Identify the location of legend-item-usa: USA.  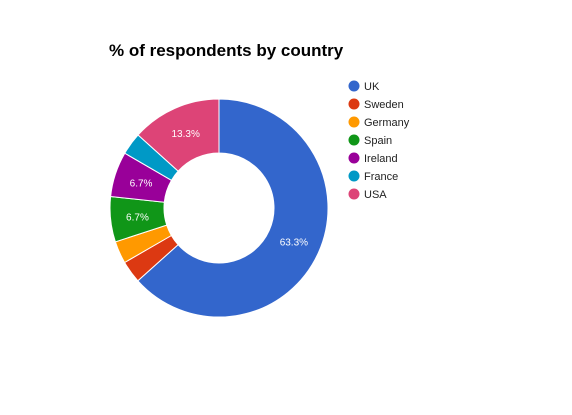
(368, 195).